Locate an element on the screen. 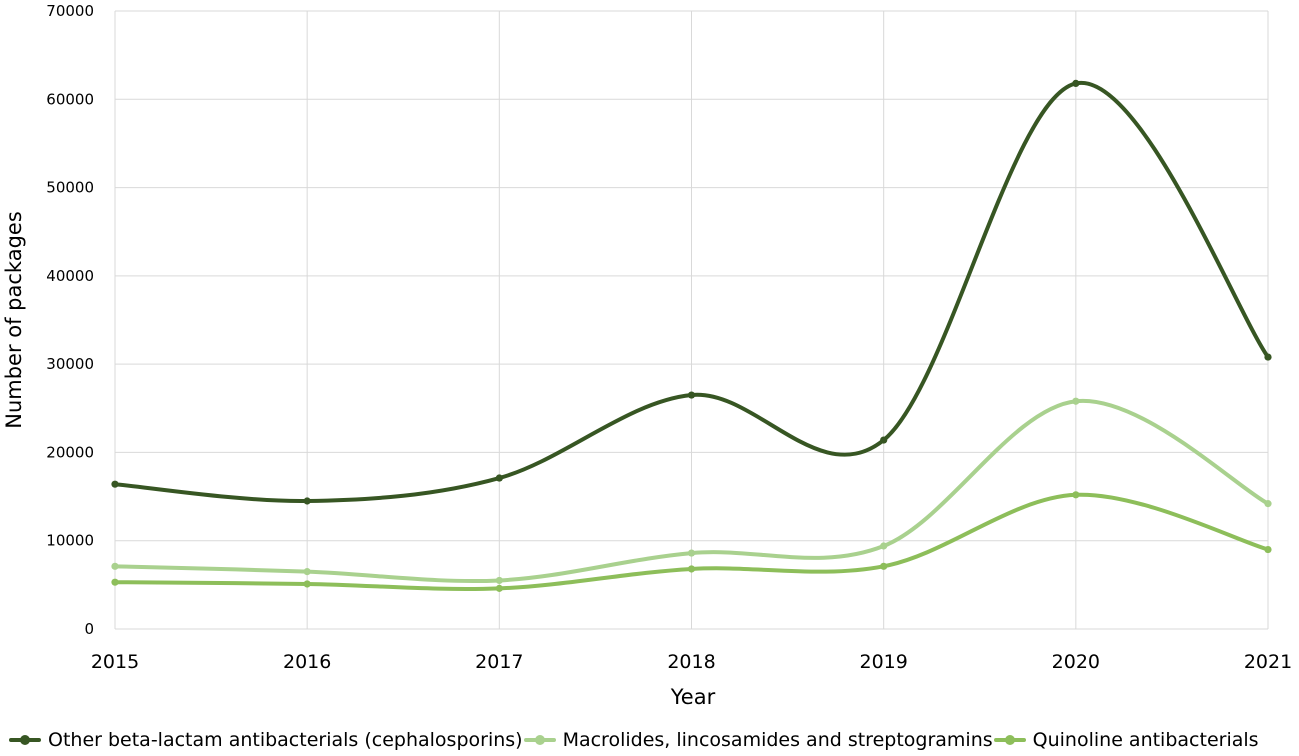 The image size is (1299, 756). y-tick-label: 40000 is located at coordinates (70, 276).